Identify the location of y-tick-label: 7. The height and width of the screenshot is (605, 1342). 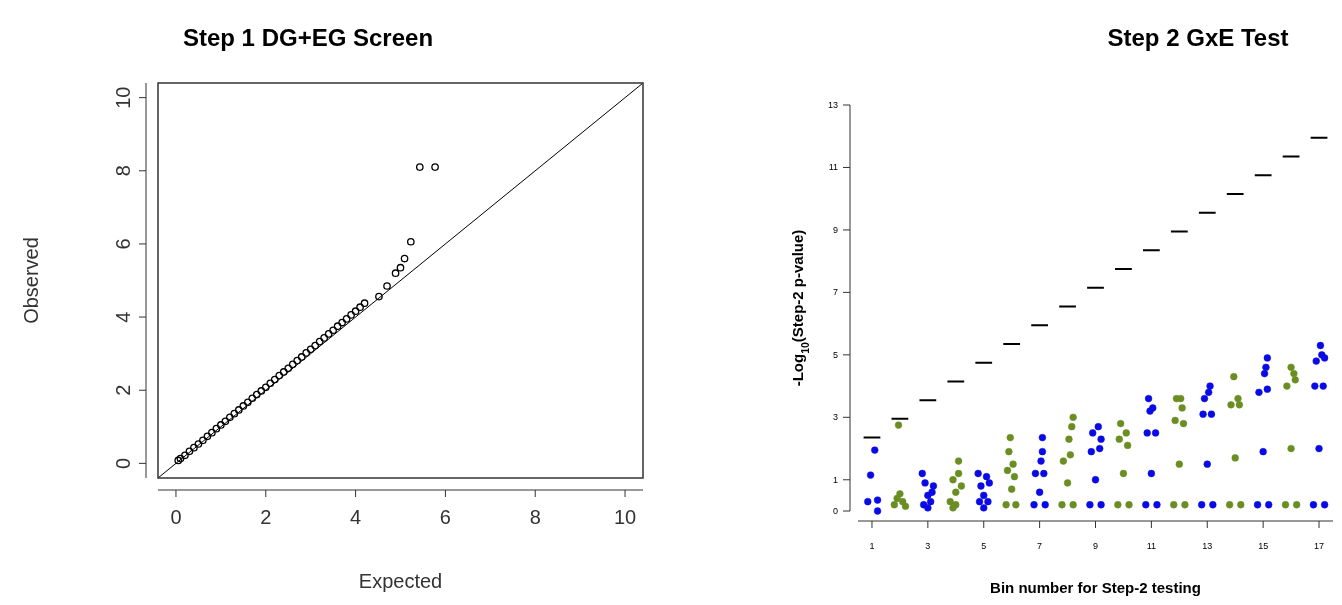
(835, 292).